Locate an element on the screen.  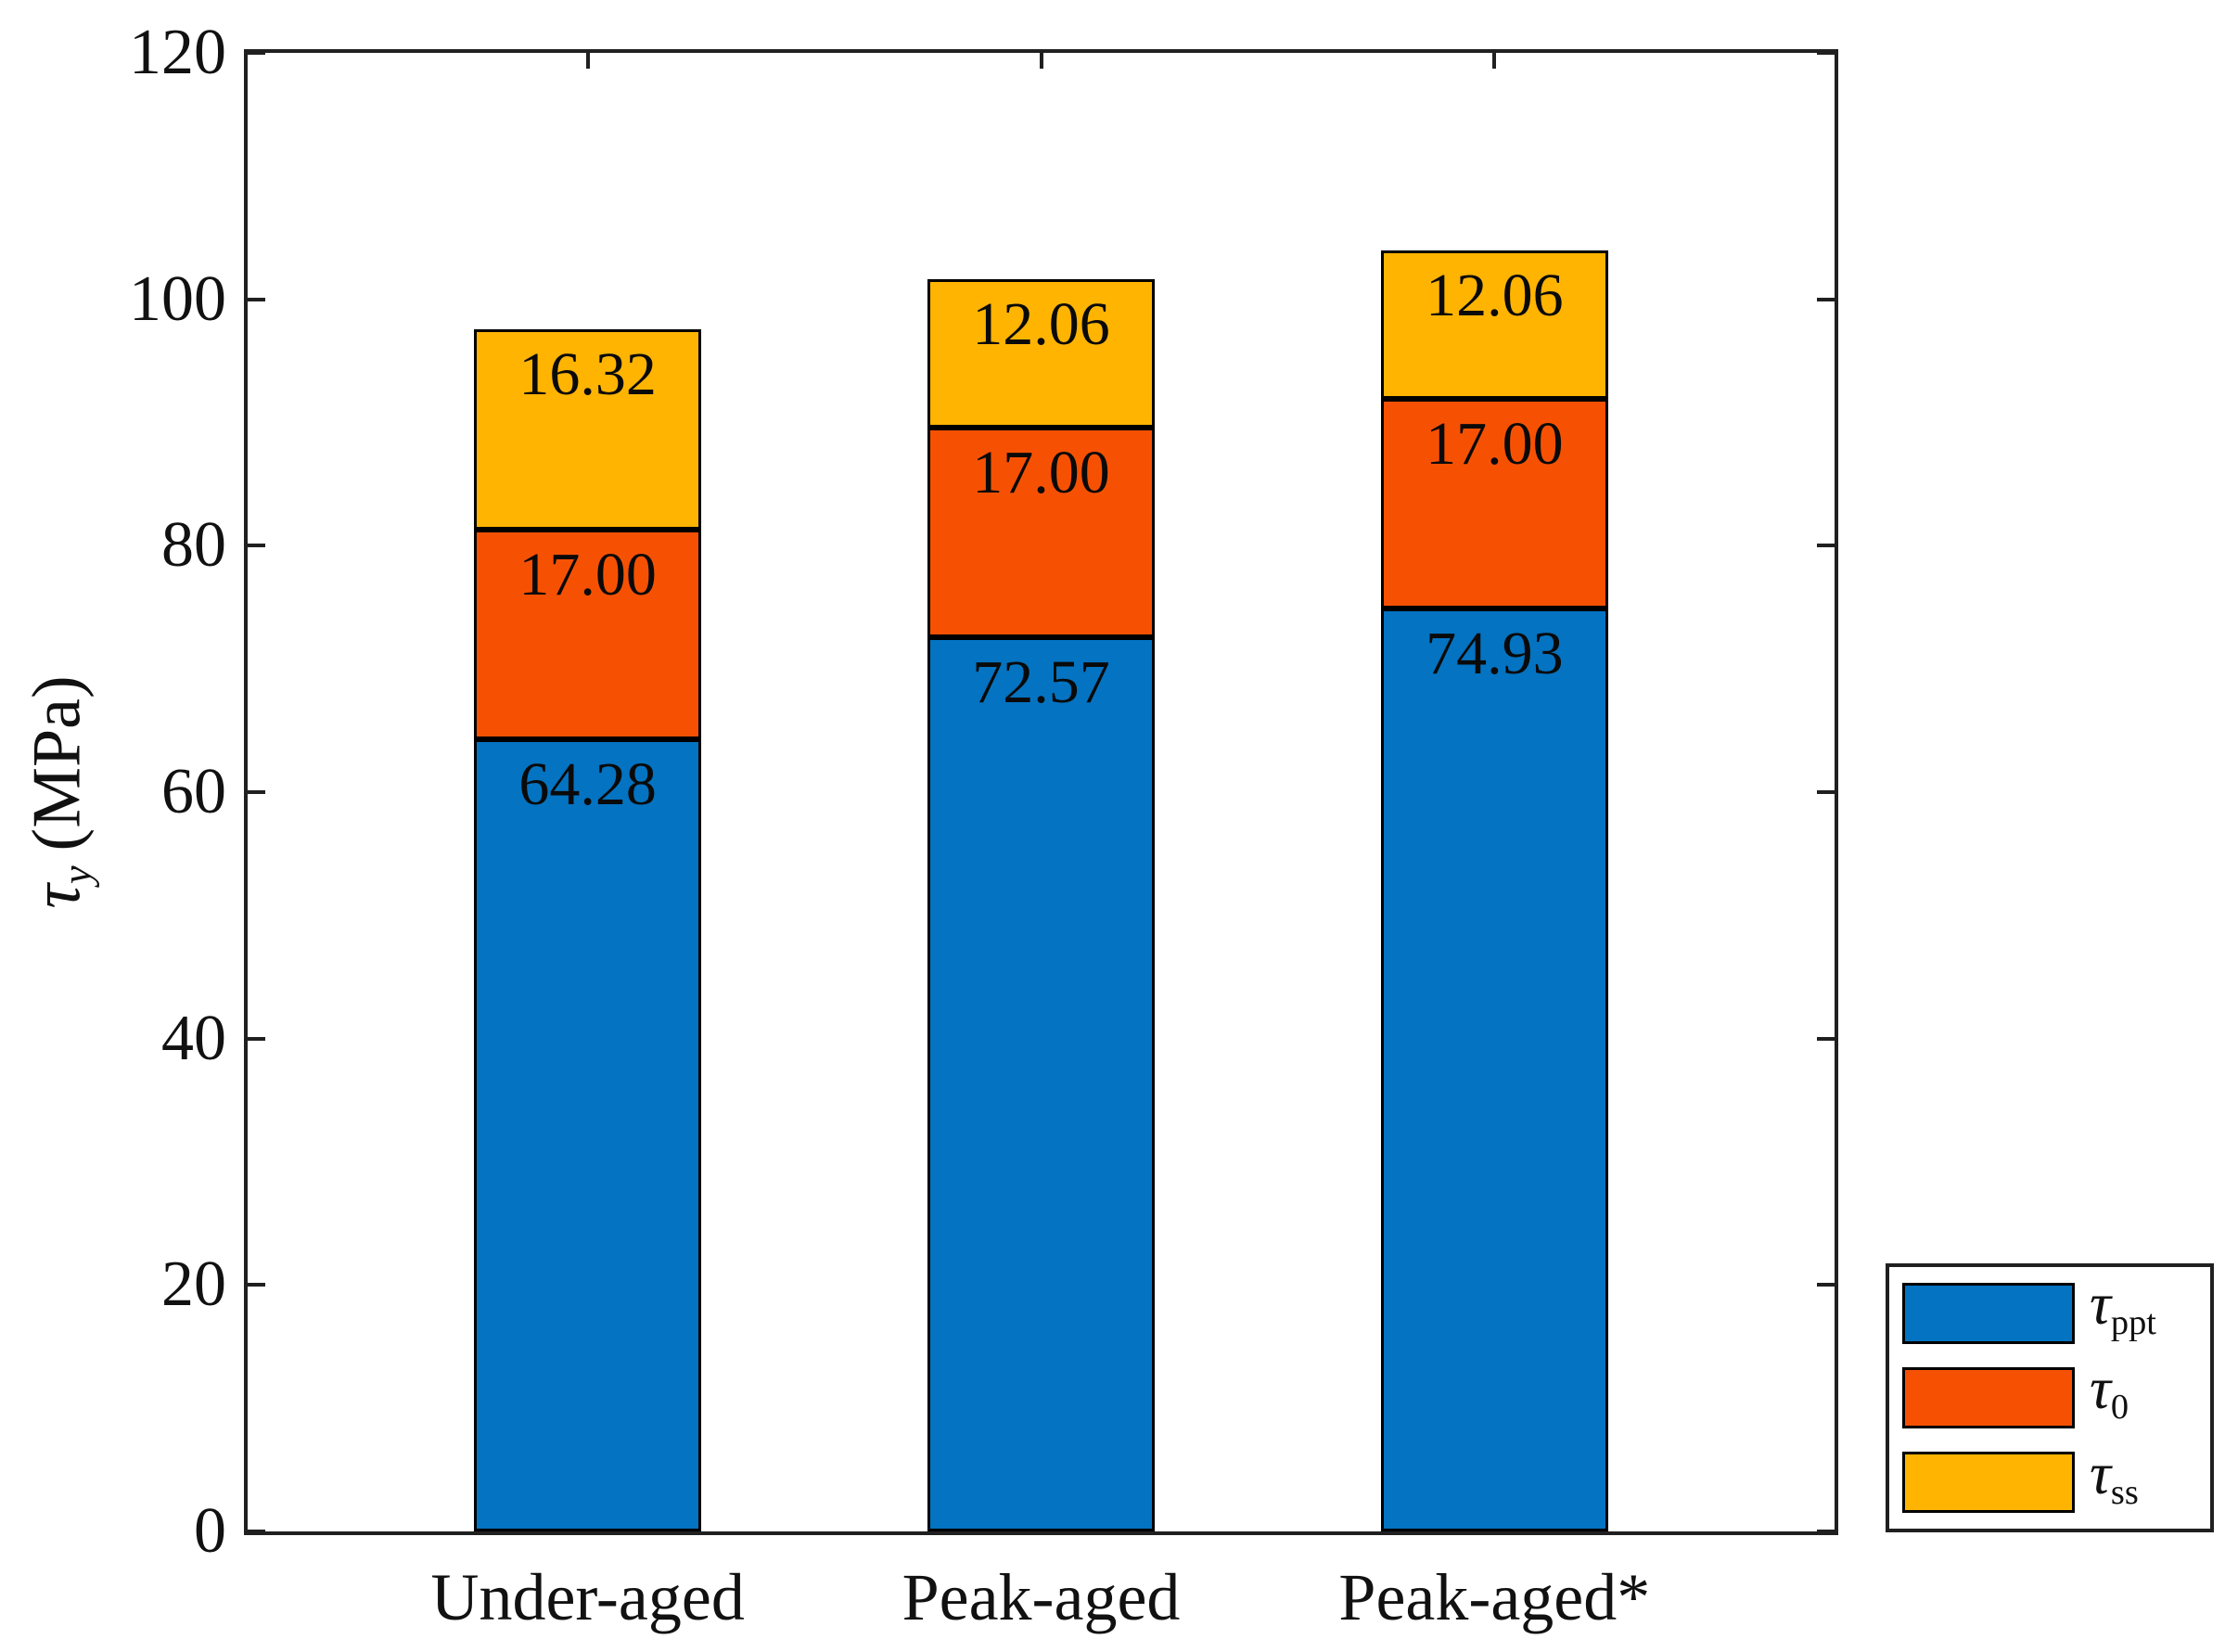
legend-subscript: ppt is located at coordinates (2133, 1322).